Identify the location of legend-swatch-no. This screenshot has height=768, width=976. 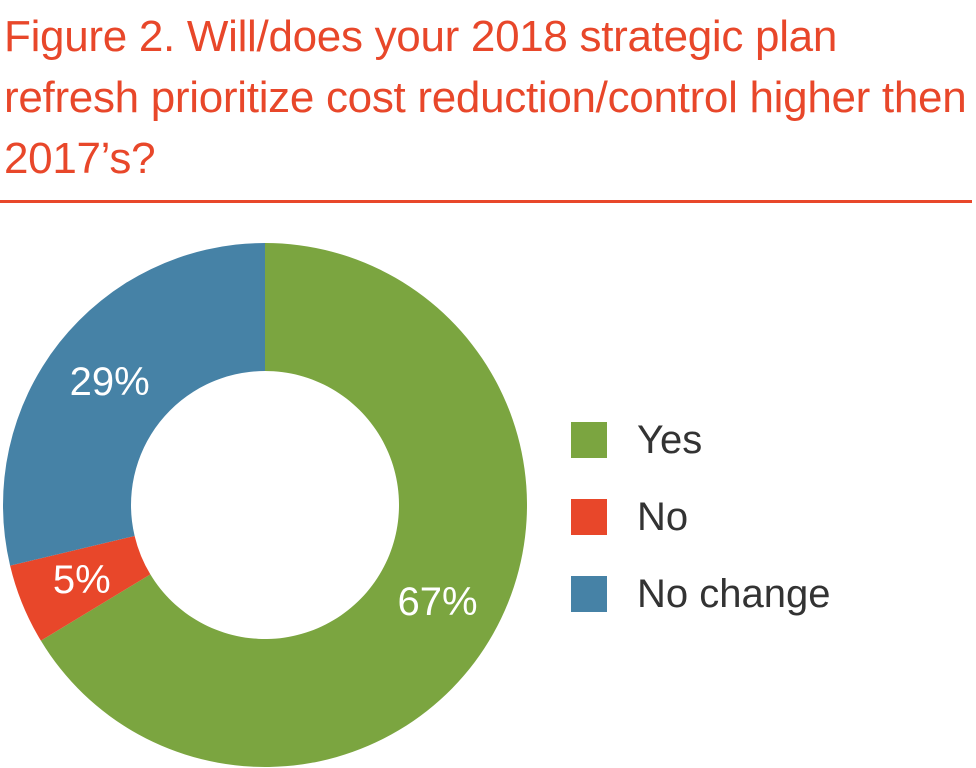
(589, 517).